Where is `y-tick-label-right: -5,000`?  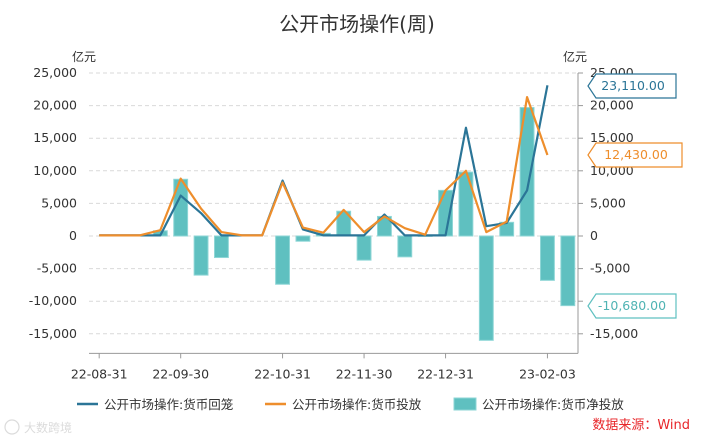
y-tick-label-right: -5,000 is located at coordinates (610, 268).